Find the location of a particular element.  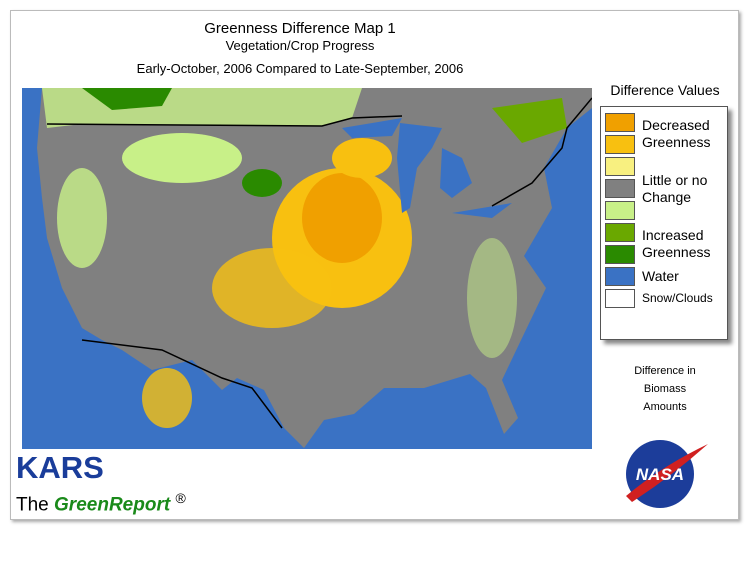

logo-text: NASA is located at coordinates (660, 474).